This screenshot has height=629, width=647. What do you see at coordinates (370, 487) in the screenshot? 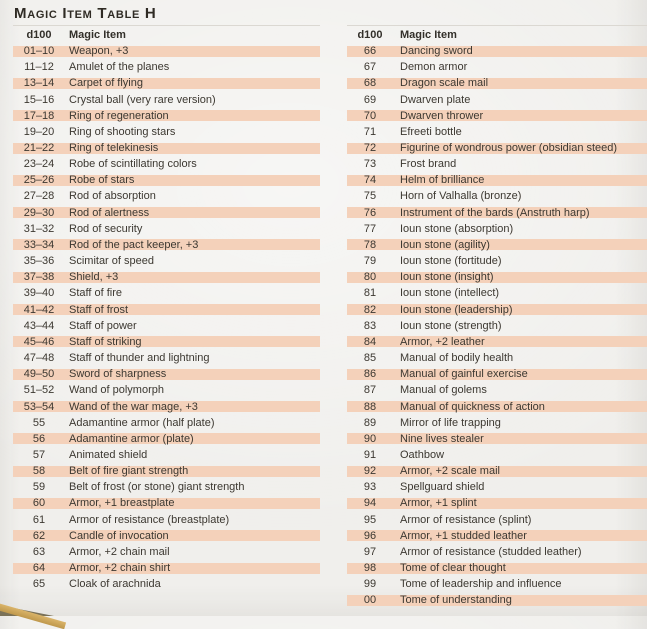
I see `dice-range: 93` at bounding box center [370, 487].